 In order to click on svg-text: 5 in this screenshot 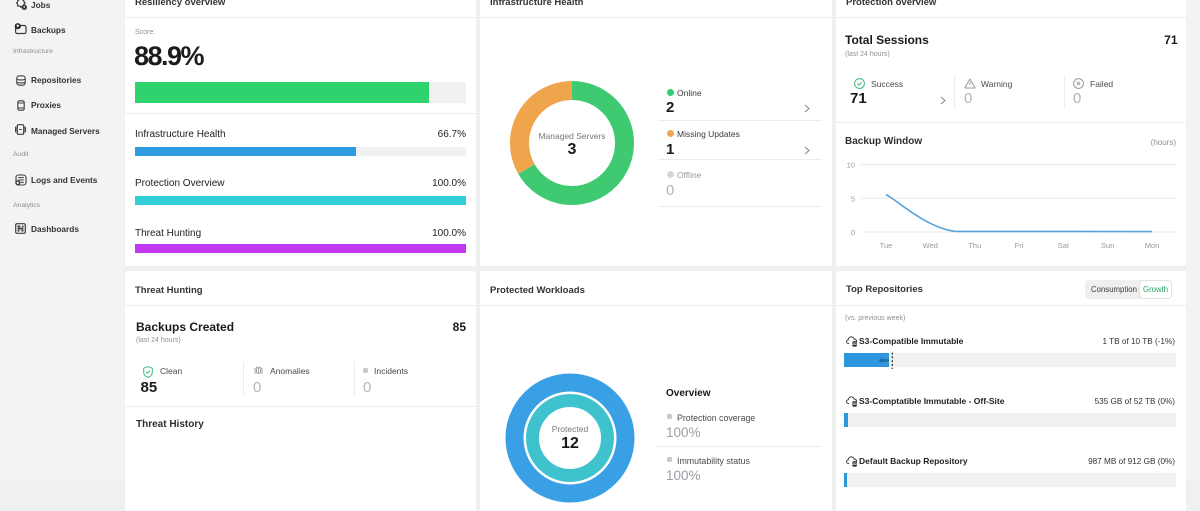, I will do `click(853, 198)`.